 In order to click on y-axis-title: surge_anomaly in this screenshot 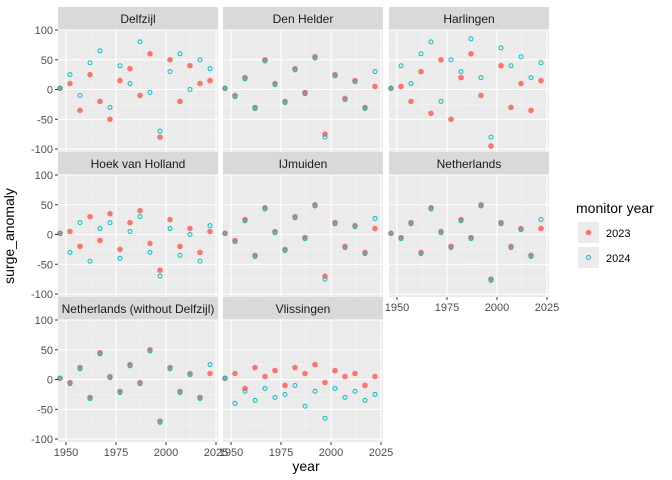, I will do `click(9, 236)`.